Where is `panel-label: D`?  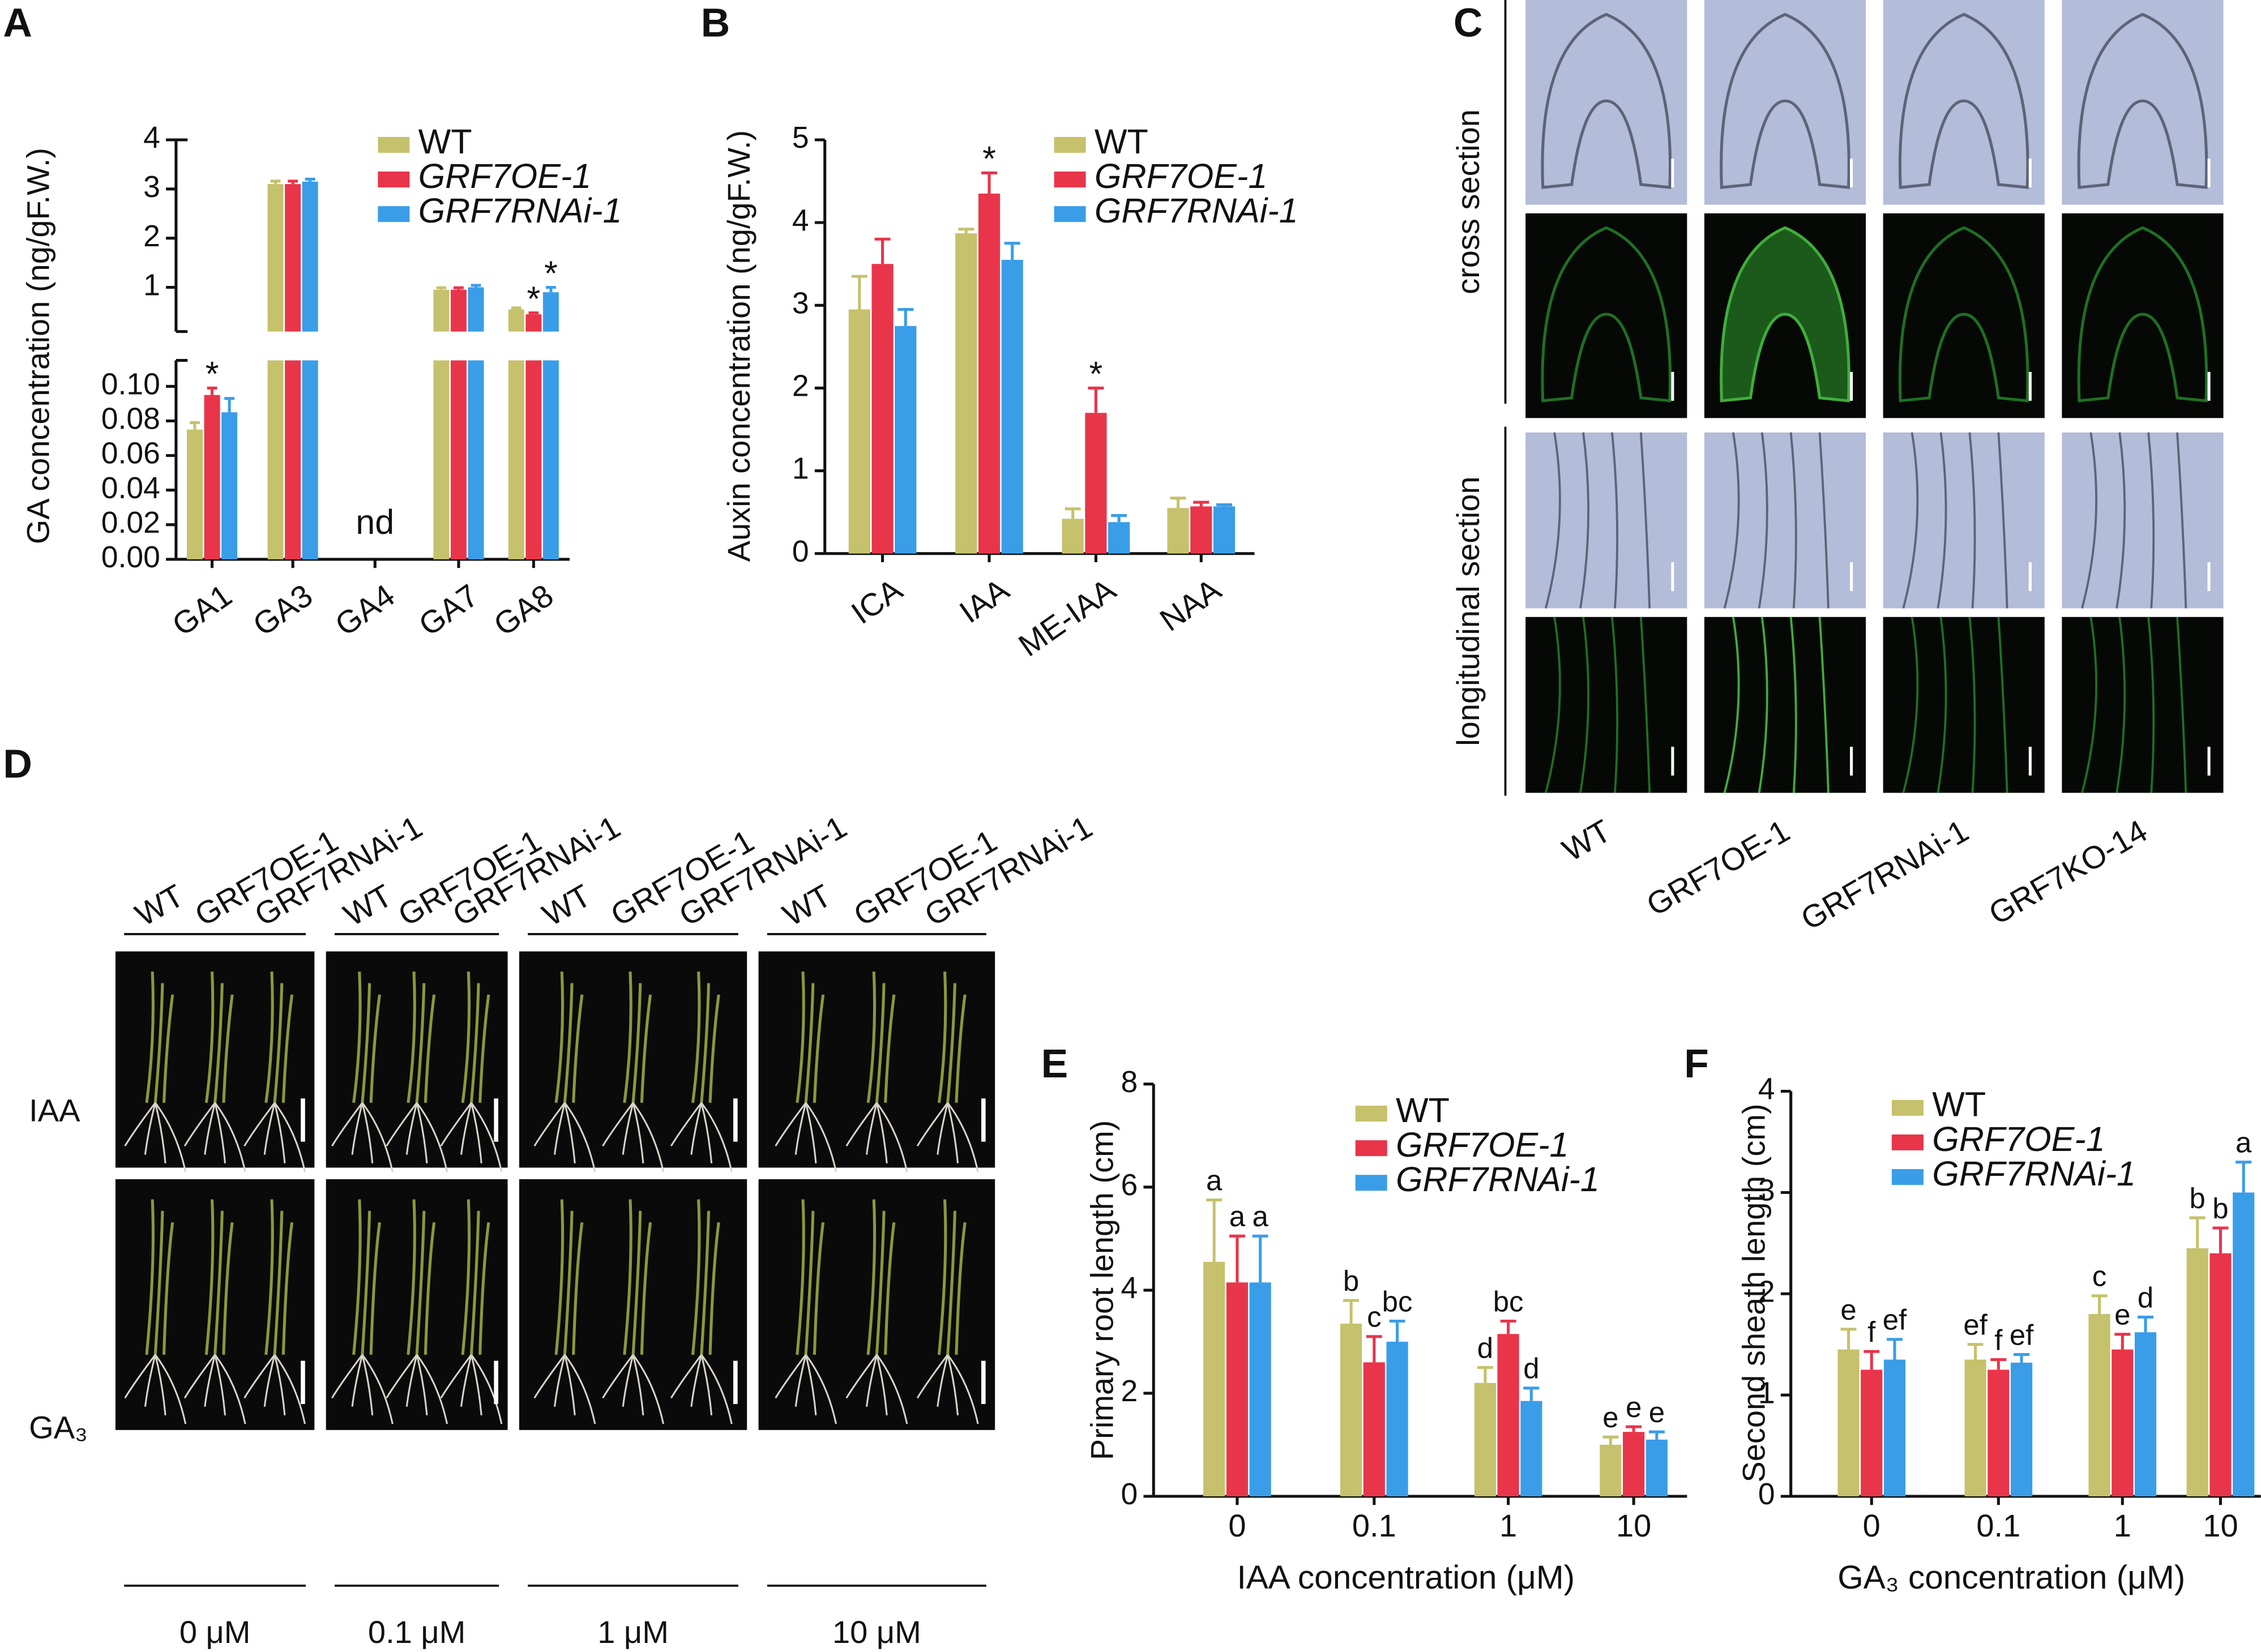
panel-label: D is located at coordinates (17, 763).